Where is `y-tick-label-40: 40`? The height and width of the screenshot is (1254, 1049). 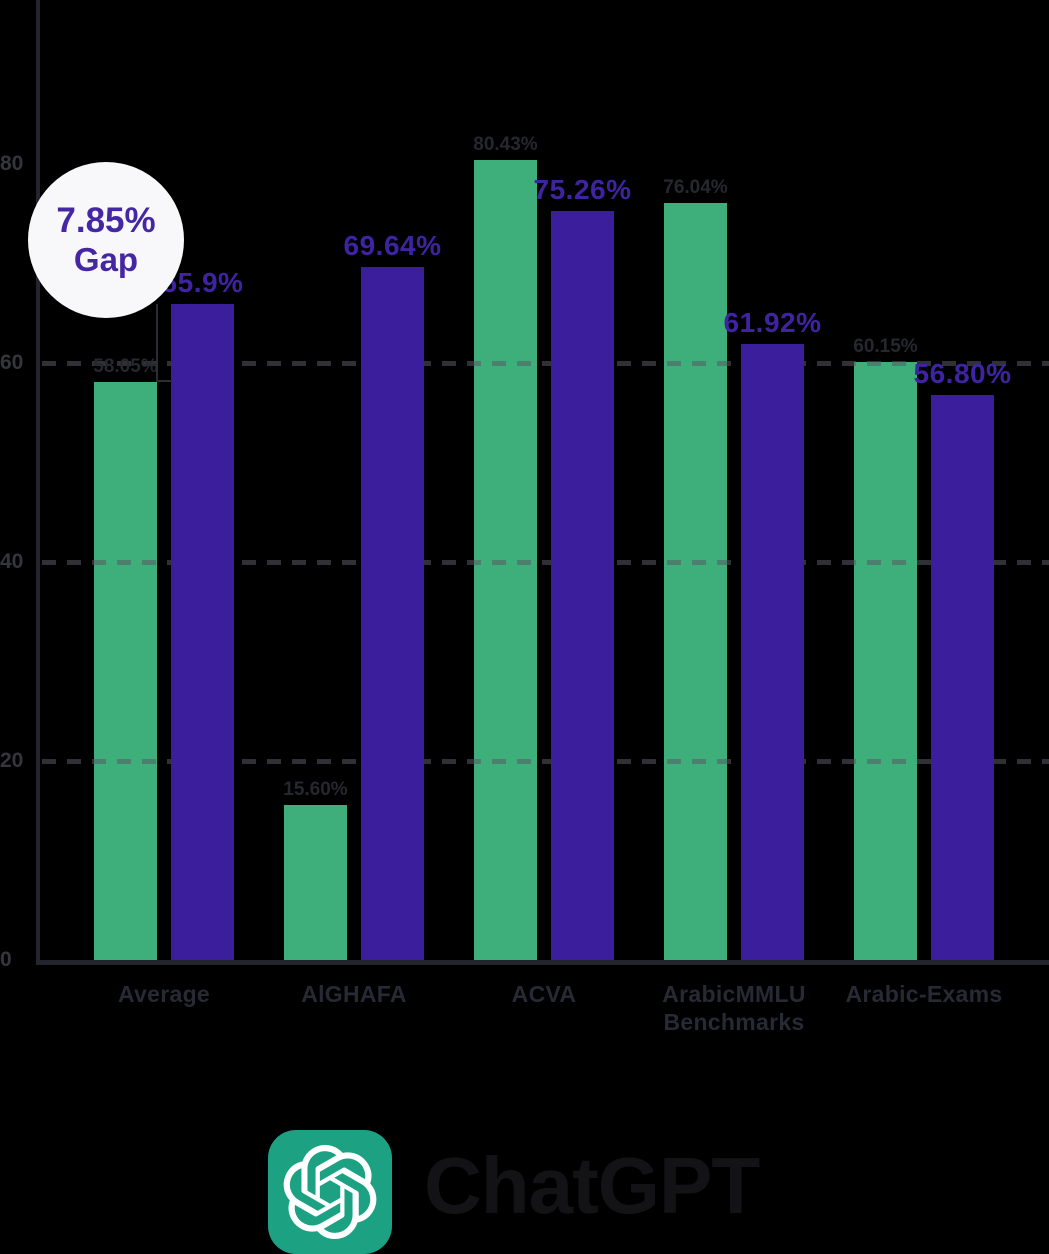 y-tick-label-40: 40 is located at coordinates (12, 561).